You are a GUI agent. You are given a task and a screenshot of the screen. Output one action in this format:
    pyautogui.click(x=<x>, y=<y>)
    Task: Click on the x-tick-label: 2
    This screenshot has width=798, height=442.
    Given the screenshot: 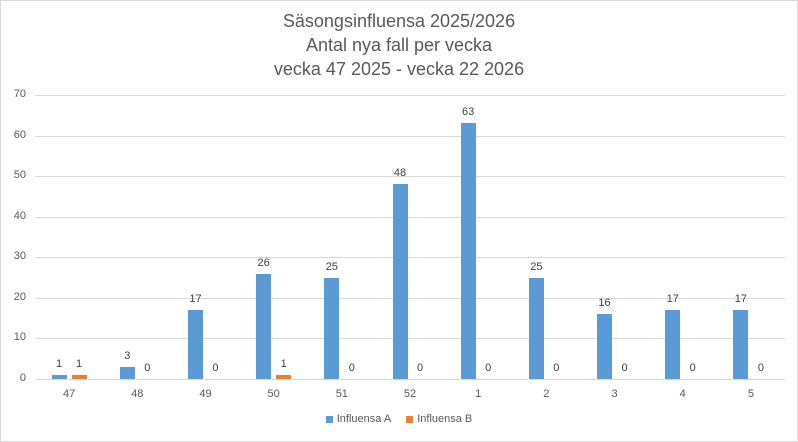 What is the action you would take?
    pyautogui.click(x=546, y=394)
    